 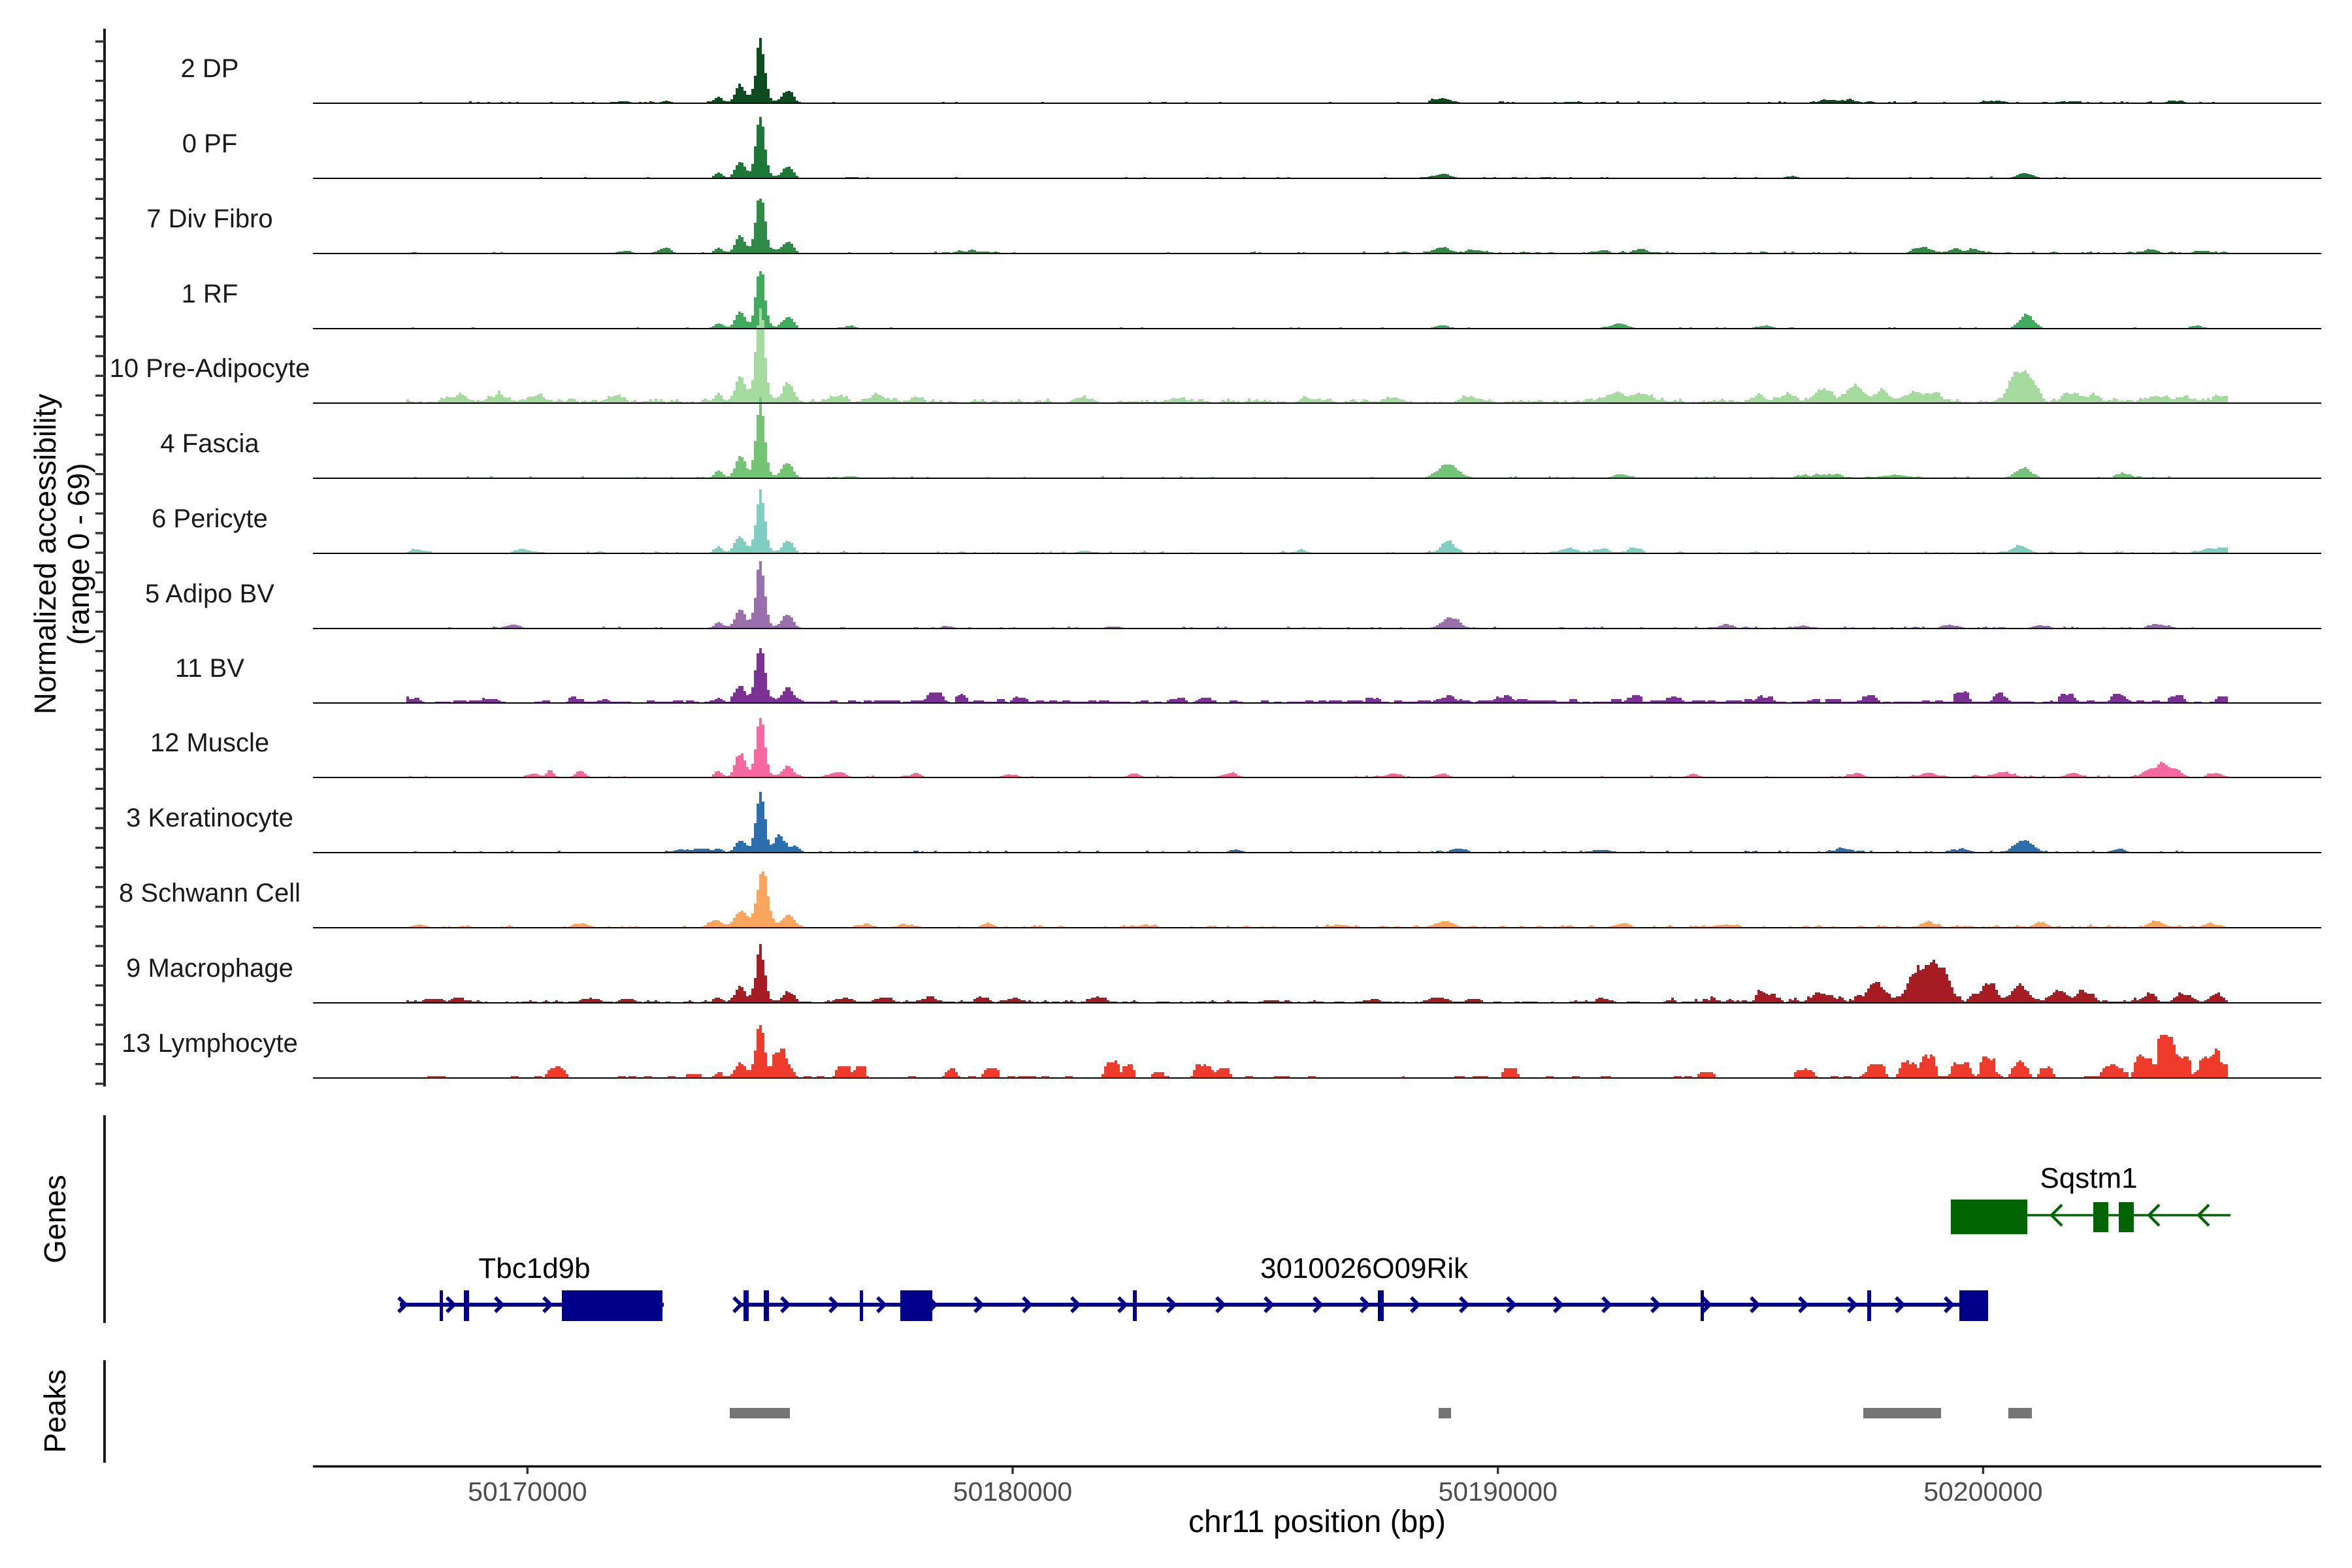 I want to click on svg-text: 4 Fascia, so click(x=209, y=443).